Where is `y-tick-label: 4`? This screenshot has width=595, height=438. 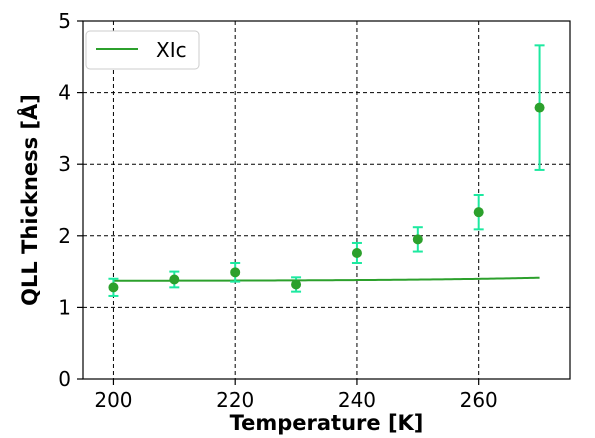 y-tick-label: 4 is located at coordinates (64, 93).